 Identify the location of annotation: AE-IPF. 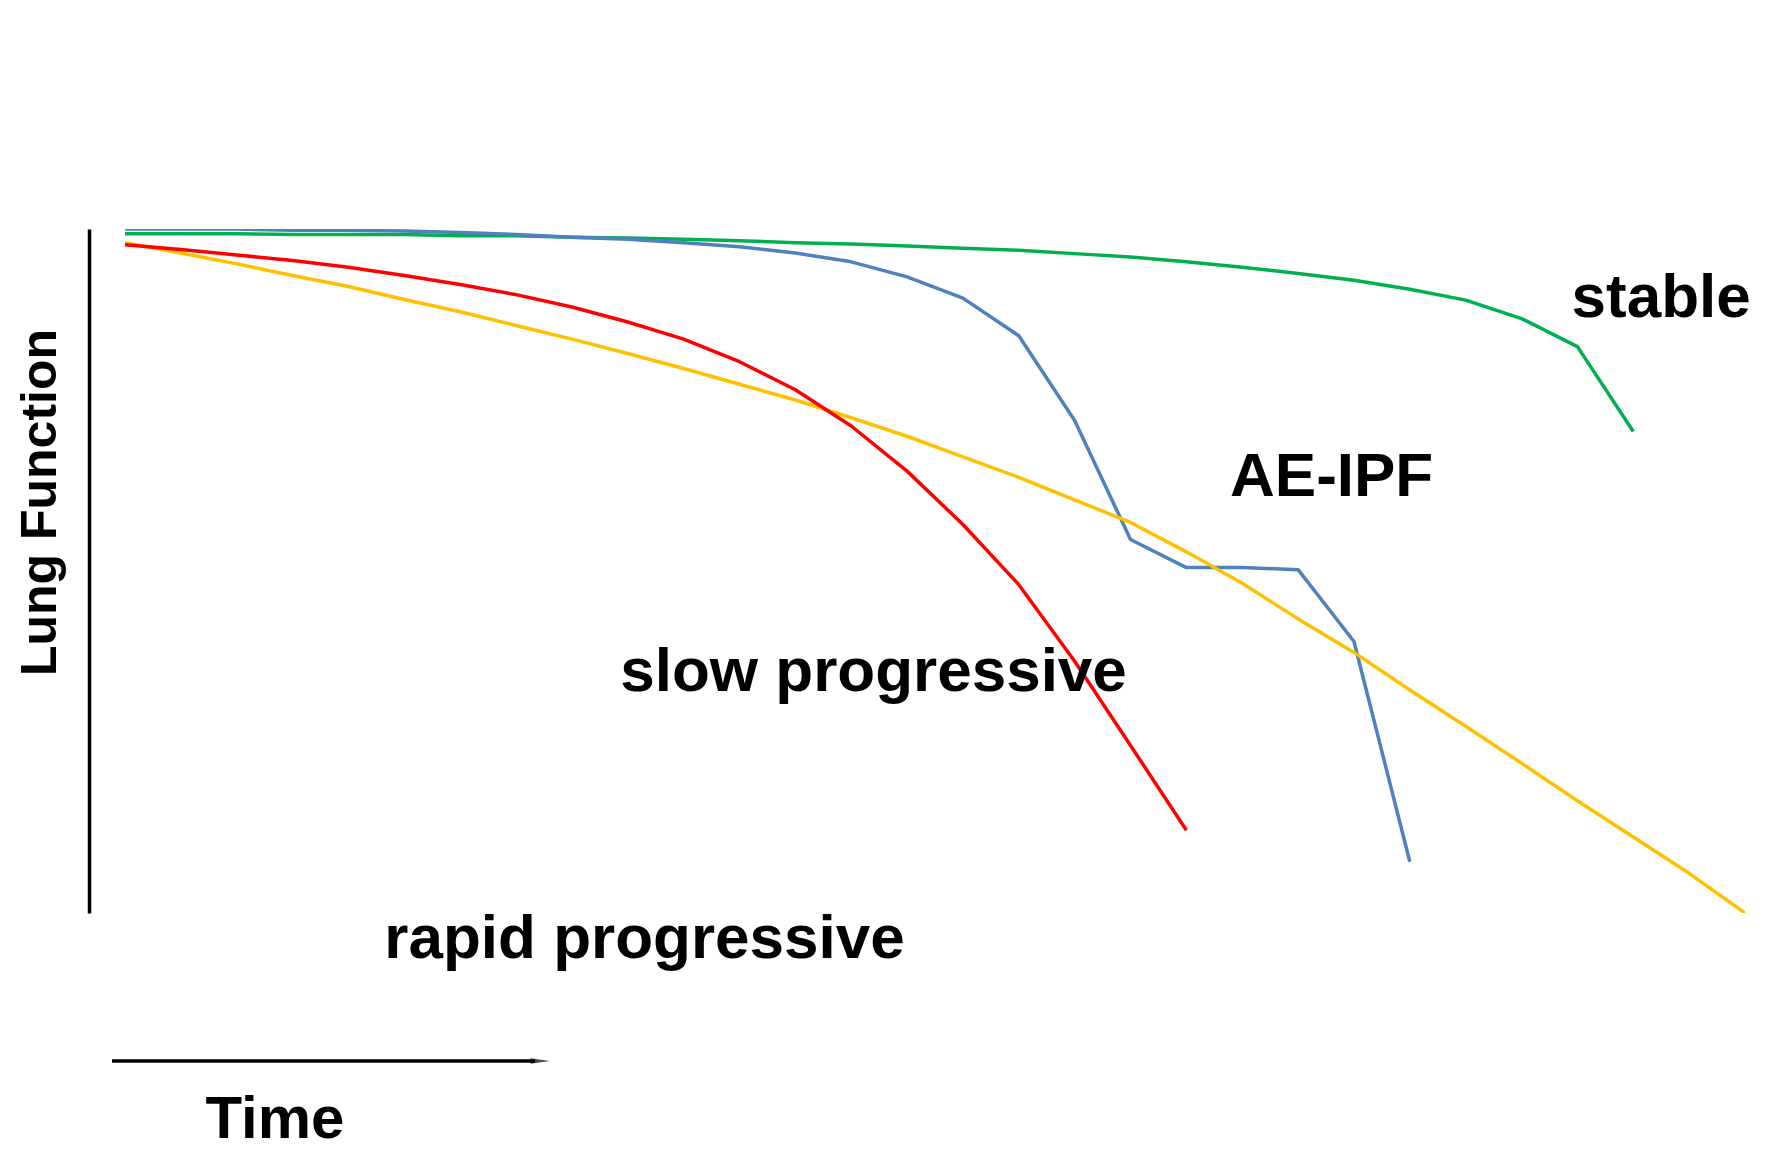
(1332, 475).